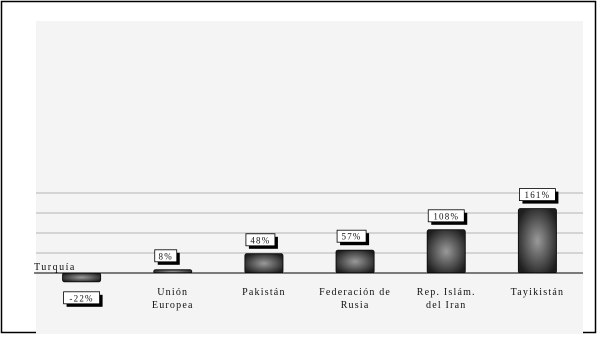 This screenshot has width=597, height=339. I want to click on data-label-text-4: 108%, so click(446, 216).